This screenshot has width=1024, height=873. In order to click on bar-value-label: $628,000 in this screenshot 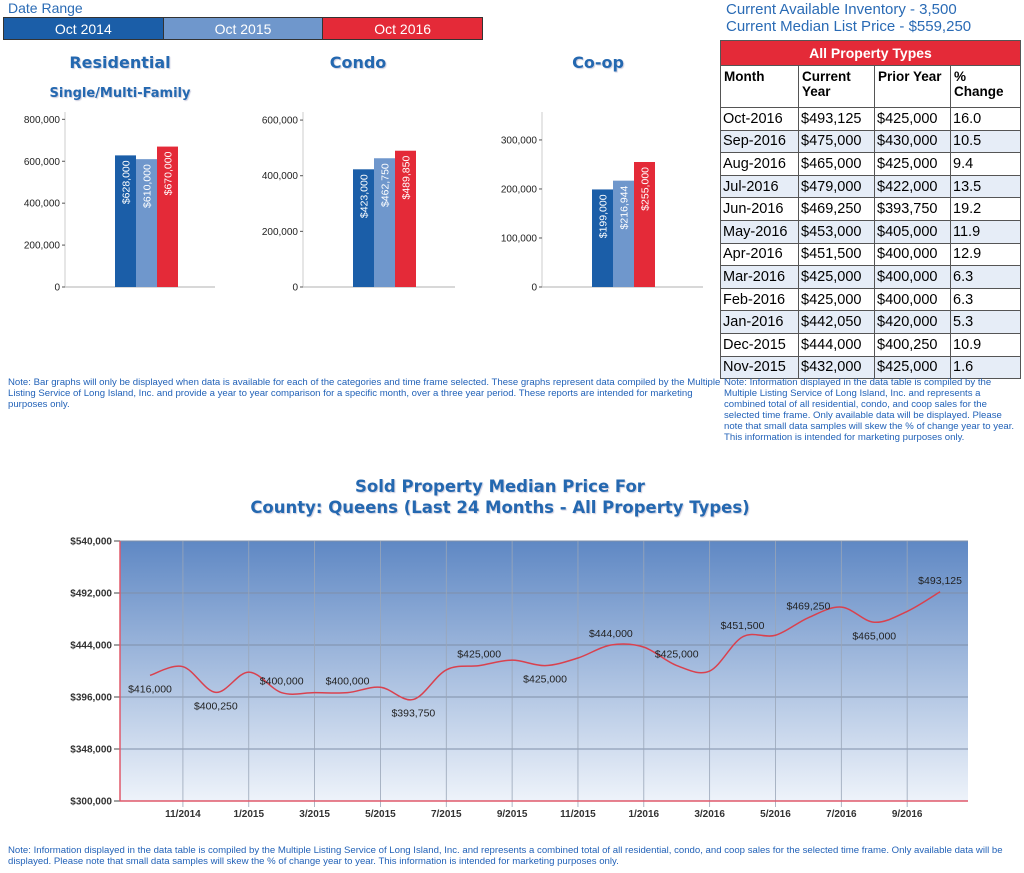, I will do `click(127, 182)`.